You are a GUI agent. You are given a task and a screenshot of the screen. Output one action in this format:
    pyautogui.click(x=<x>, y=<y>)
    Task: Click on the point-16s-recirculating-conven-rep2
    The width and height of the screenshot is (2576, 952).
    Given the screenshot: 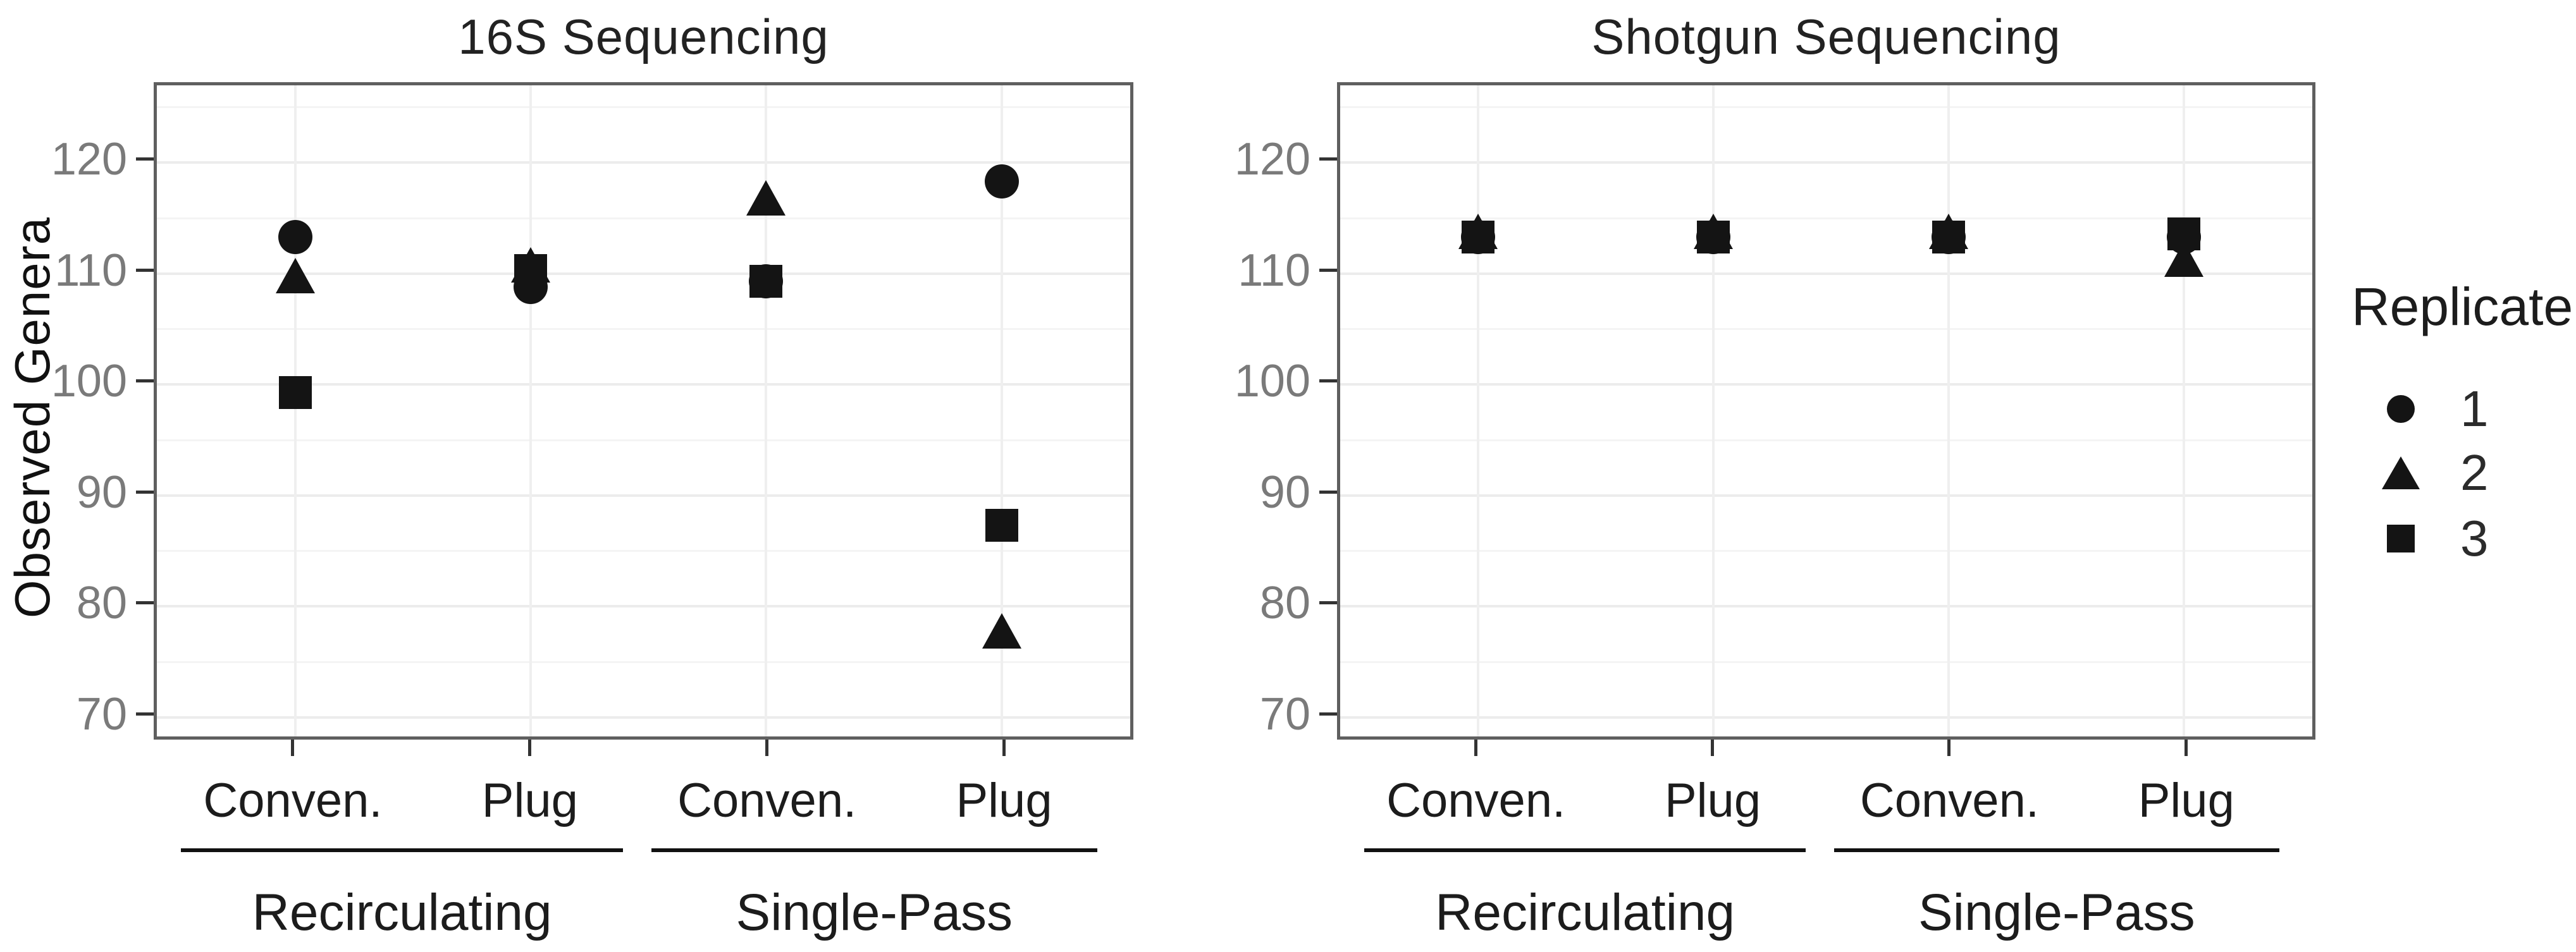 What is the action you would take?
    pyautogui.click(x=295, y=276)
    